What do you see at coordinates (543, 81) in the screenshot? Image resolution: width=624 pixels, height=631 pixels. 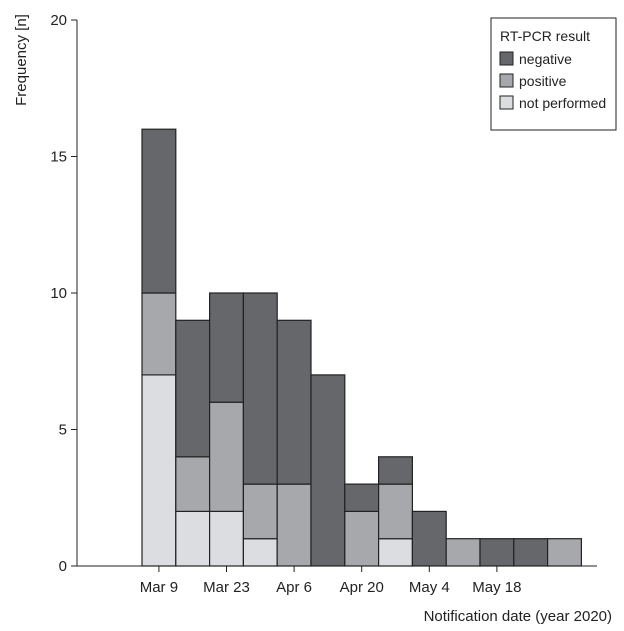 I see `legend-entry: positive` at bounding box center [543, 81].